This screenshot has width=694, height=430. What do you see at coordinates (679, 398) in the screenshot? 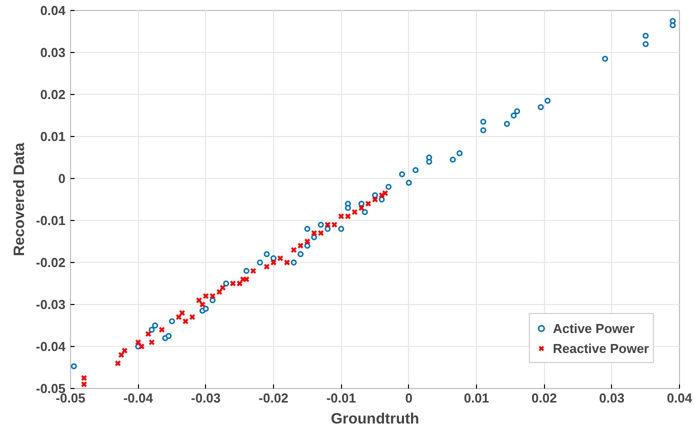
I see `x-tick-label: 0.04` at bounding box center [679, 398].